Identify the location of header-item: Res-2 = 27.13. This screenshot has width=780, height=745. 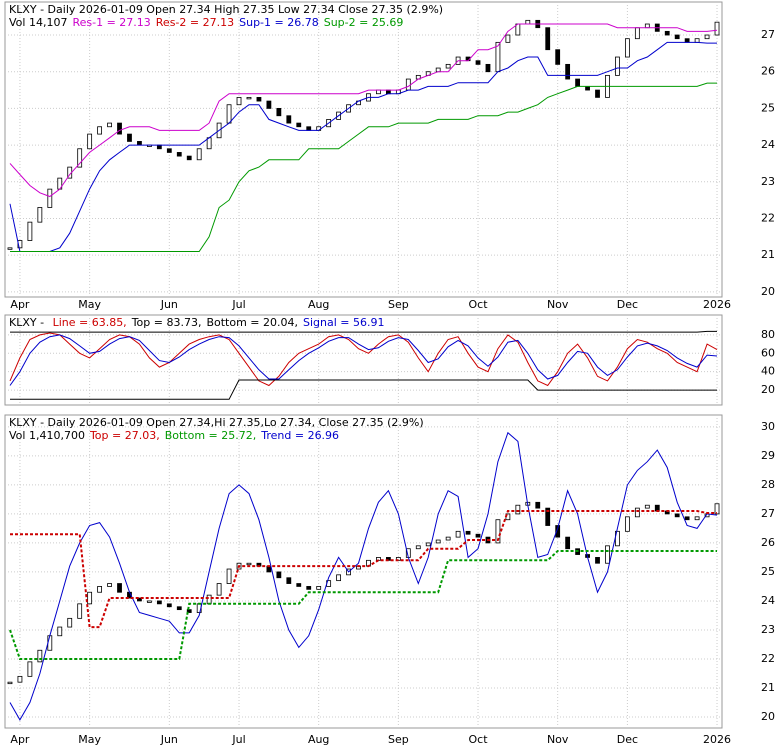
(195, 22).